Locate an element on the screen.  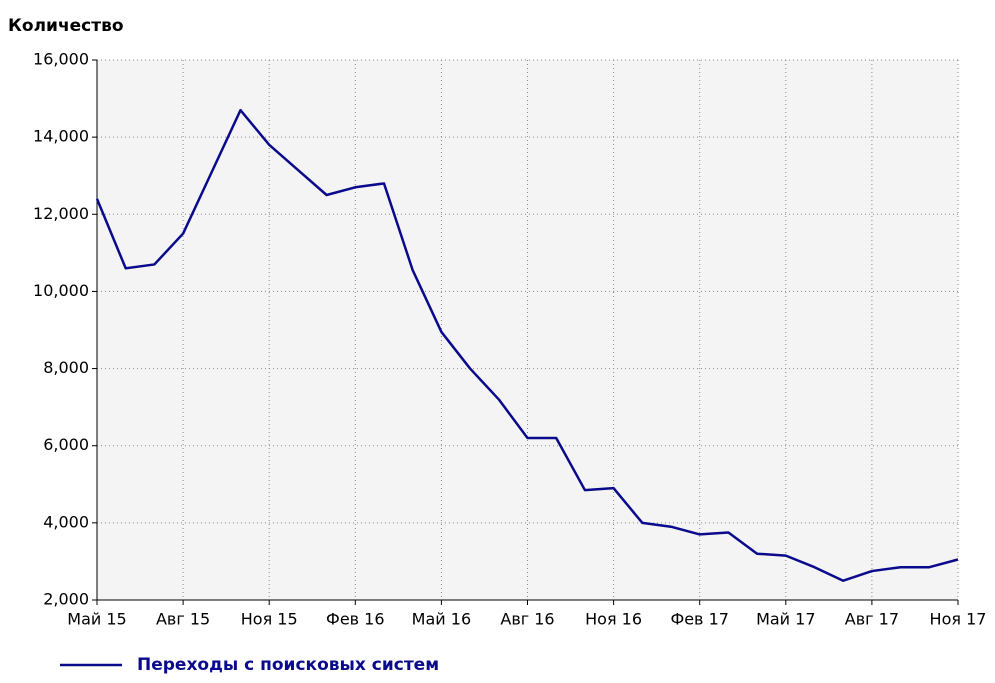
x-tick-label: Ноя 15 is located at coordinates (269, 619).